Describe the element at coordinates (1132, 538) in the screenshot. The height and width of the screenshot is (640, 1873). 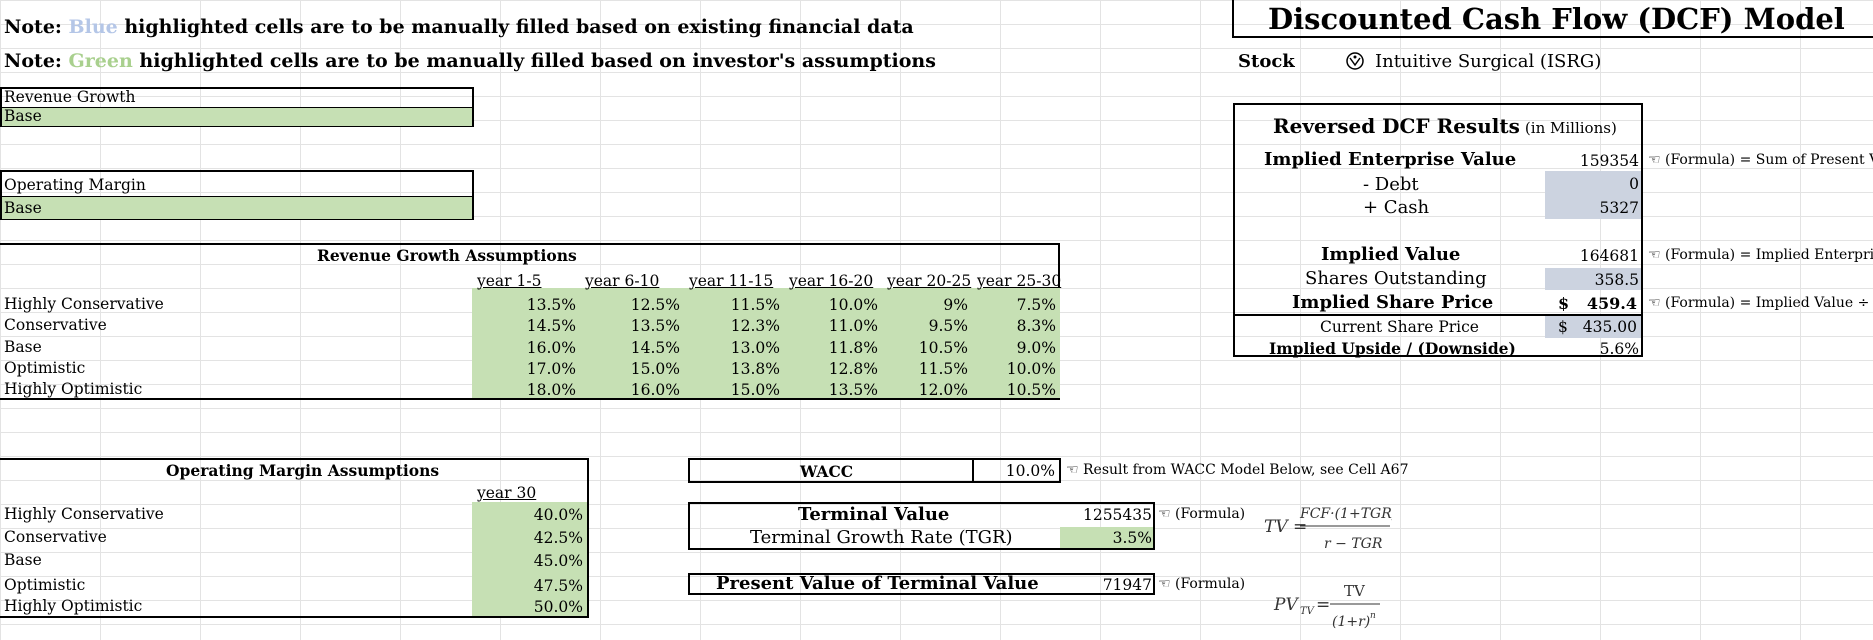
I see `tgr-value: 3.5%` at that location.